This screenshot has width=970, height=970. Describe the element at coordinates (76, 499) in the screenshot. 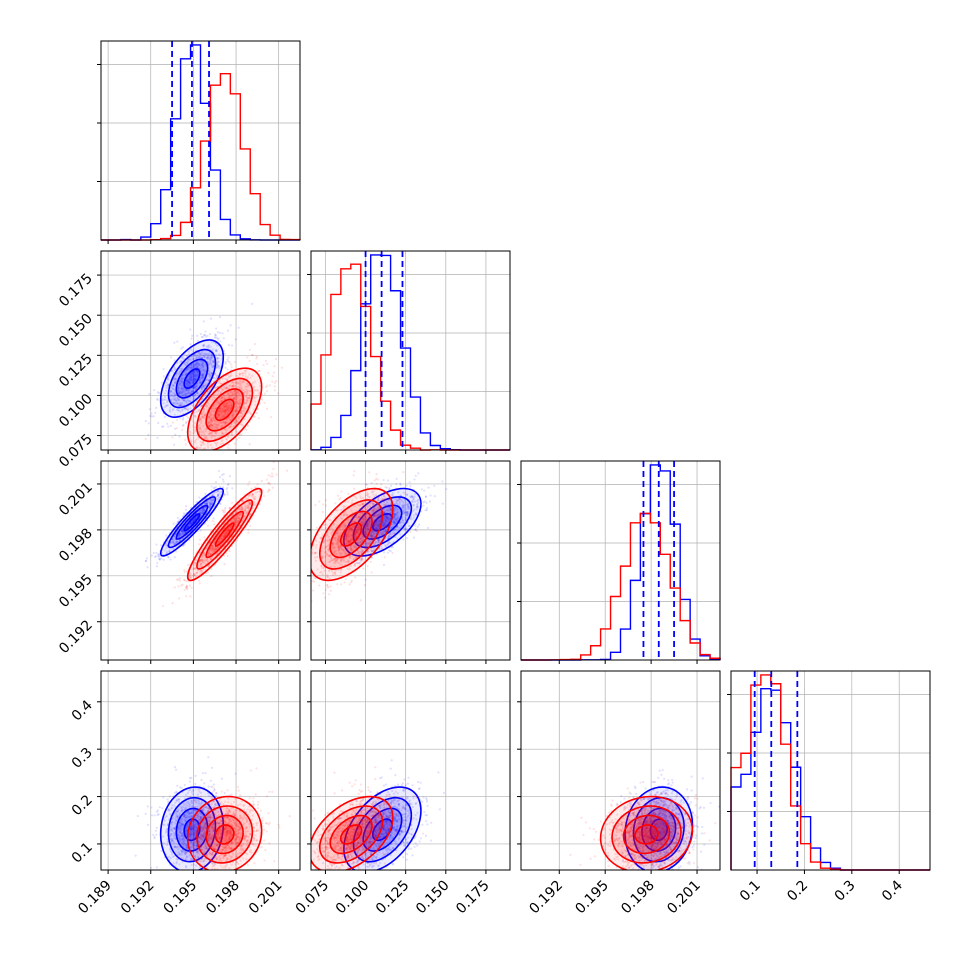

I see `y-tick-label: 0.201` at that location.